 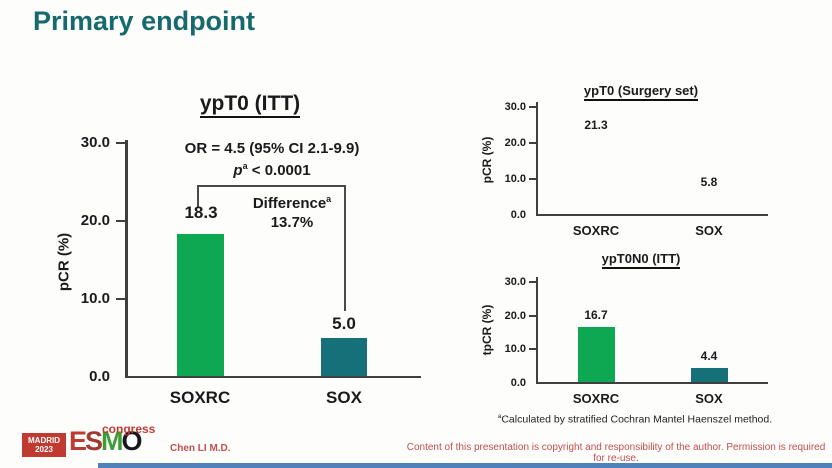 I want to click on chart-title: ypT0 (Surgery set), so click(x=641, y=91).